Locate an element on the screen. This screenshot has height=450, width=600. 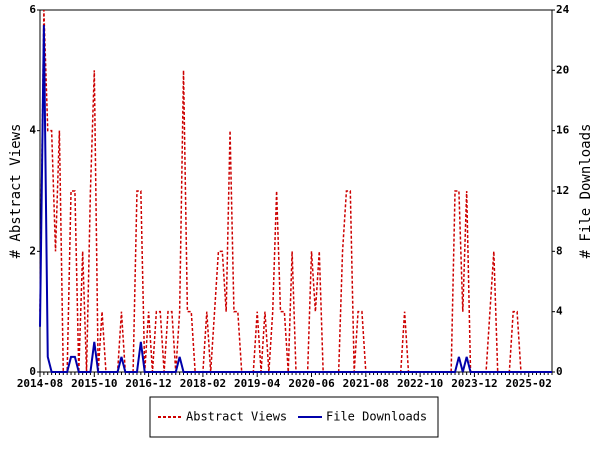
x-tick-label: 2014-08 is located at coordinates (40, 383).